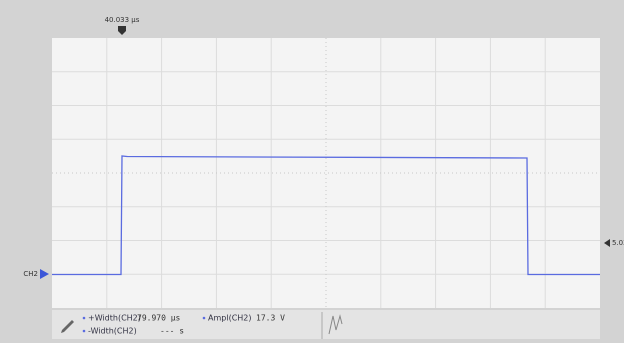  What do you see at coordinates (114, 318) in the screenshot?
I see `measurement-name: +Width(CH2)` at bounding box center [114, 318].